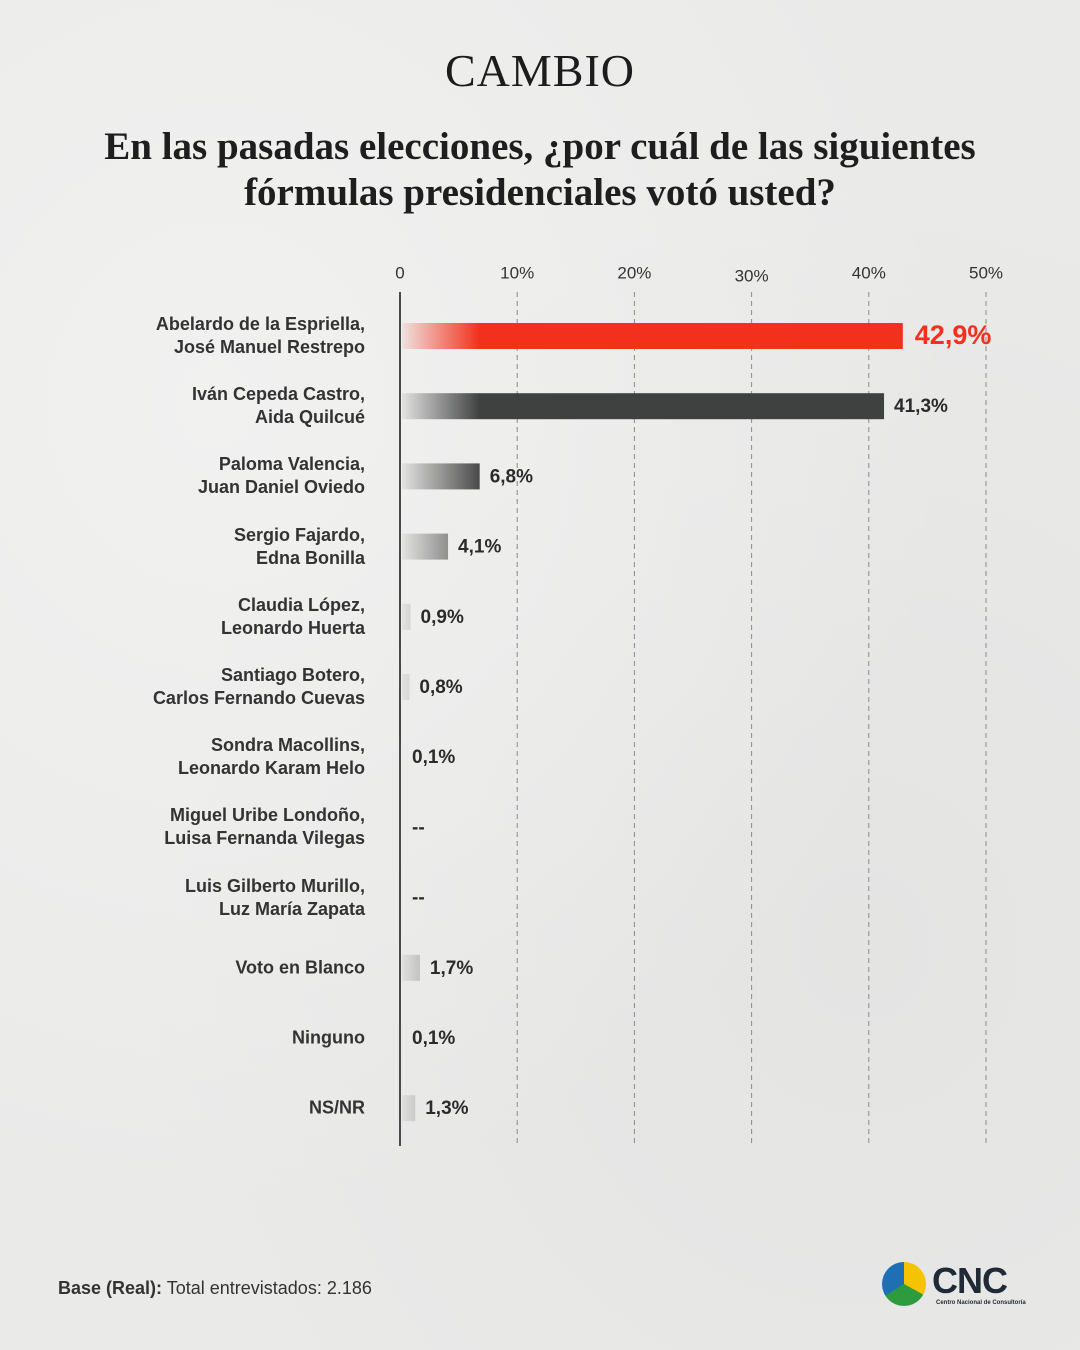 The width and height of the screenshot is (1080, 1350). What do you see at coordinates (300, 967) in the screenshot?
I see `category-label: Voto en Blanco` at bounding box center [300, 967].